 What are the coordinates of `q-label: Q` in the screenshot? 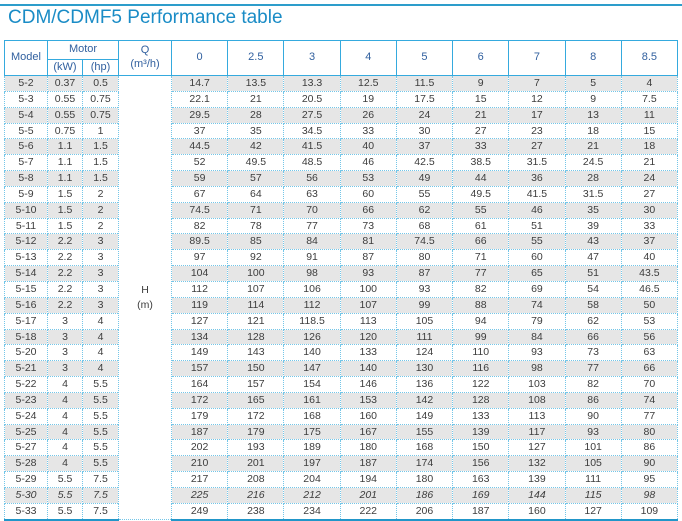 It's located at (145, 50).